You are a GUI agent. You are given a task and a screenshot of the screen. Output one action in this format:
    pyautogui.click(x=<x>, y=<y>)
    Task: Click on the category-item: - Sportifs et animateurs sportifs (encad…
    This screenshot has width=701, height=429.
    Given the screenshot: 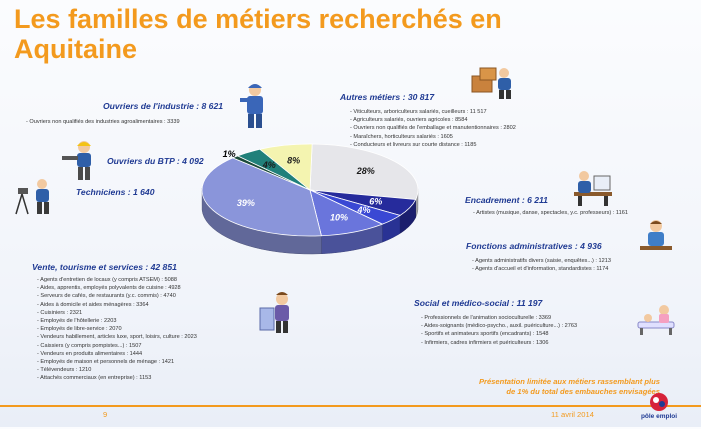 What is the action you would take?
    pyautogui.click(x=485, y=334)
    